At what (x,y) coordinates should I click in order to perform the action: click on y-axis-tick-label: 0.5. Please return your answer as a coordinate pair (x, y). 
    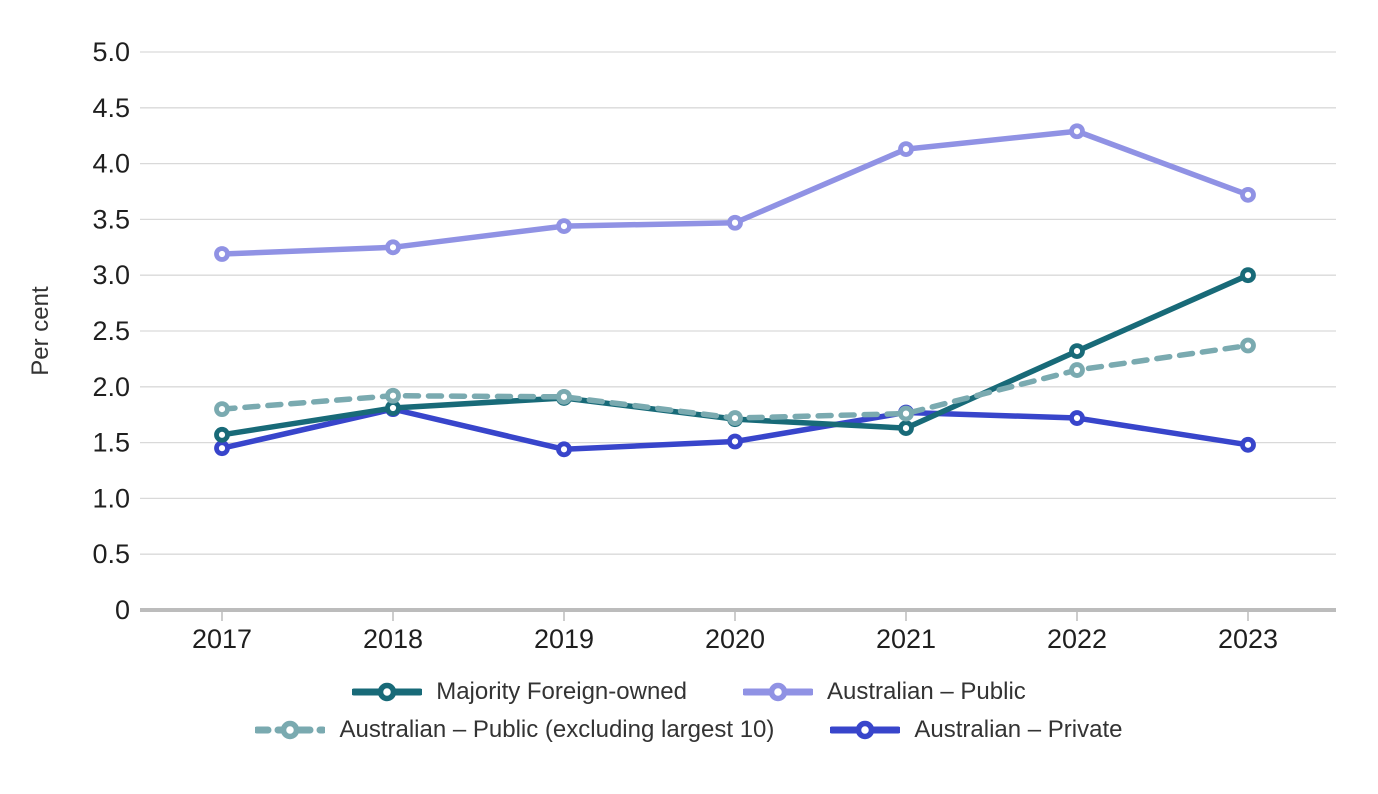
    Looking at the image, I should click on (111, 554).